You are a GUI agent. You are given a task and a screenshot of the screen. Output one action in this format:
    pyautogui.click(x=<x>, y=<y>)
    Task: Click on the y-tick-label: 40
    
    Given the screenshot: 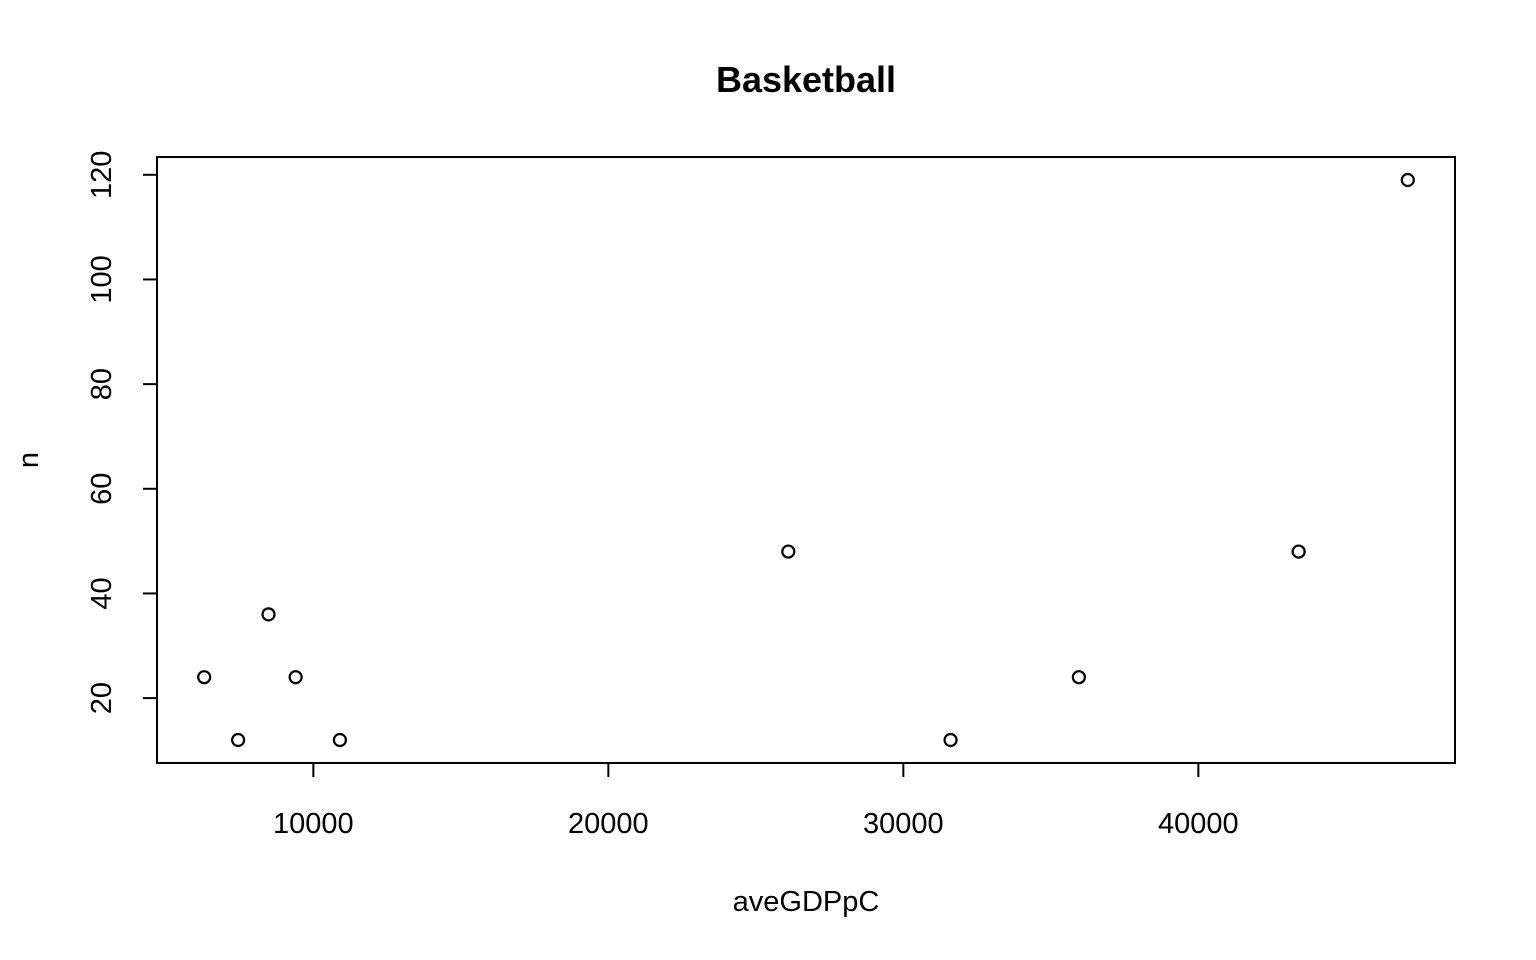 What is the action you would take?
    pyautogui.click(x=102, y=593)
    